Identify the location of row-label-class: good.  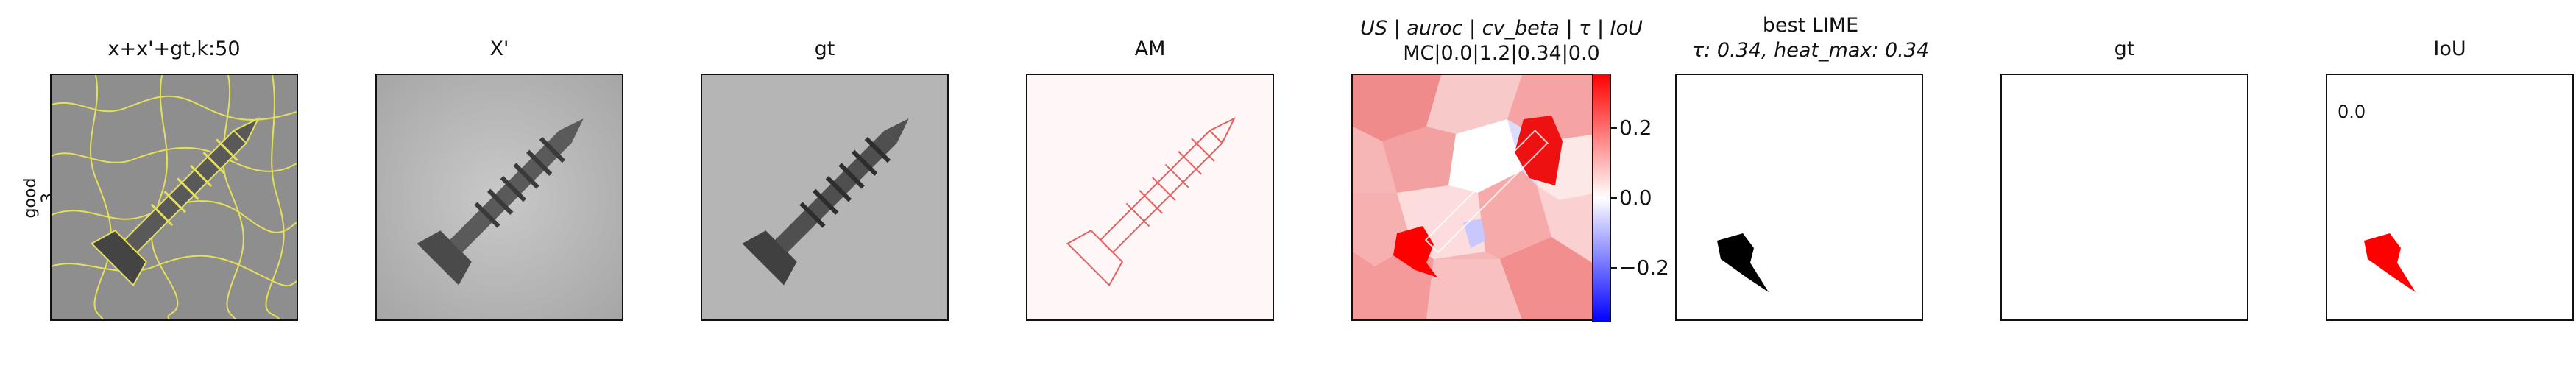
(31, 198).